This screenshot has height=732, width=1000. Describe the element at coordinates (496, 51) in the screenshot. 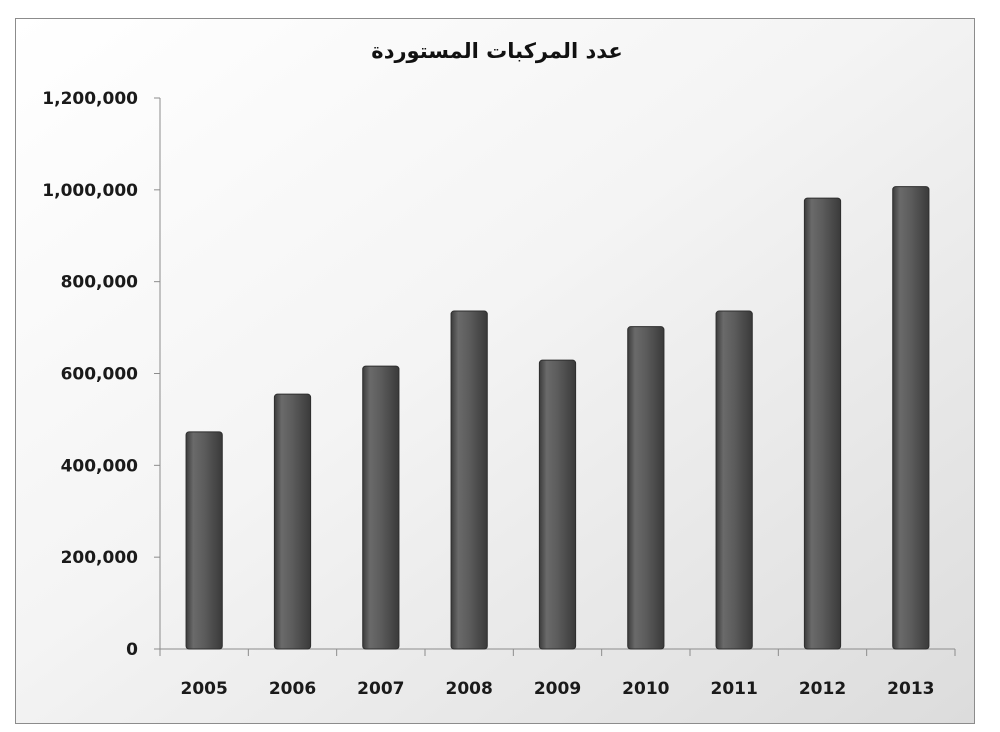

I see `chart-title: عدد المركبات المستوردة` at that location.